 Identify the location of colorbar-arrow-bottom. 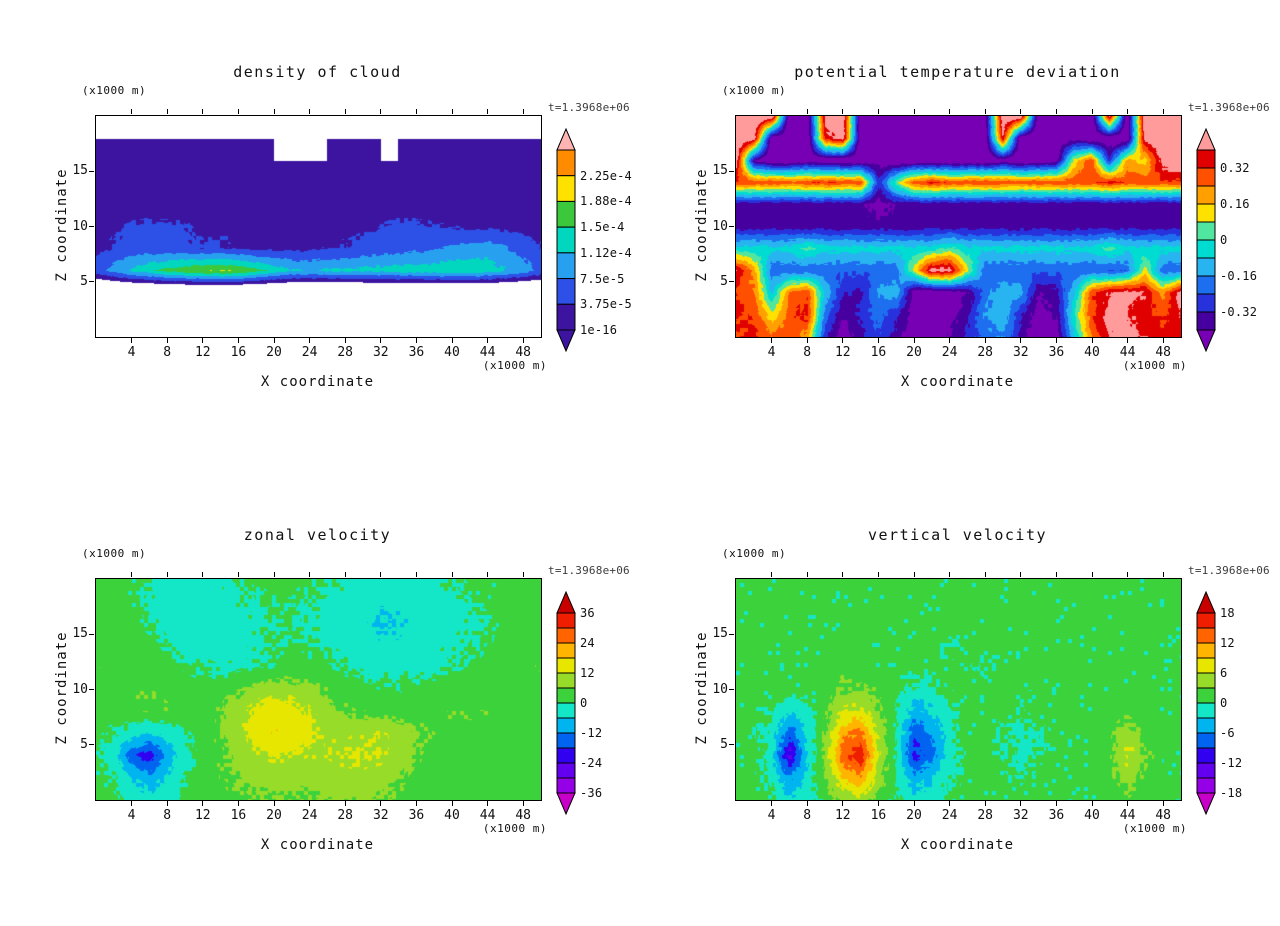
(1206, 341).